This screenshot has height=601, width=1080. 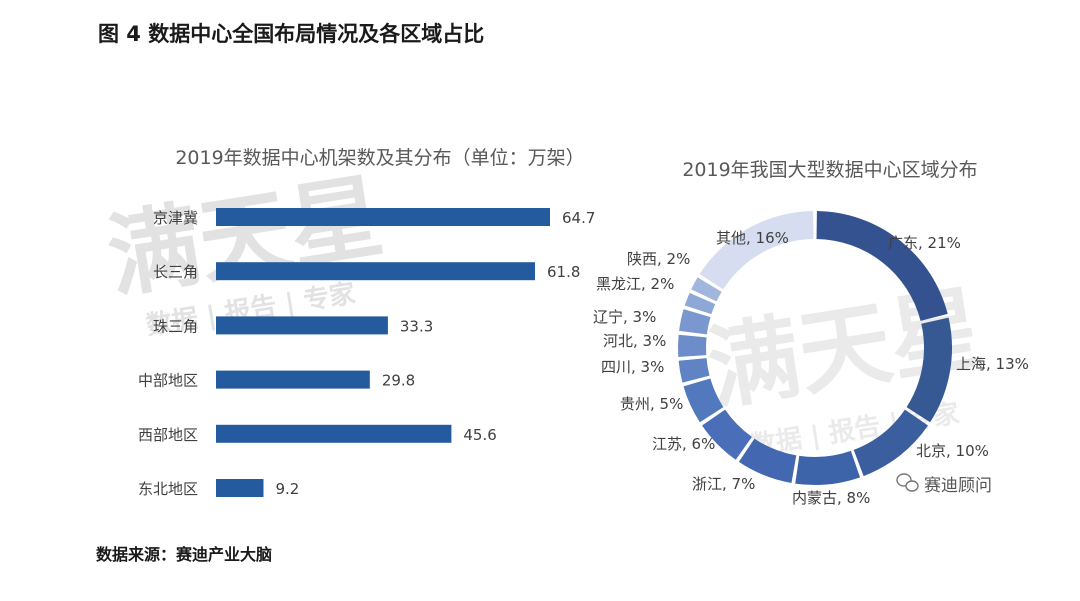 I want to click on donut-slice-label: 内蒙古, 8%, so click(x=831, y=498).